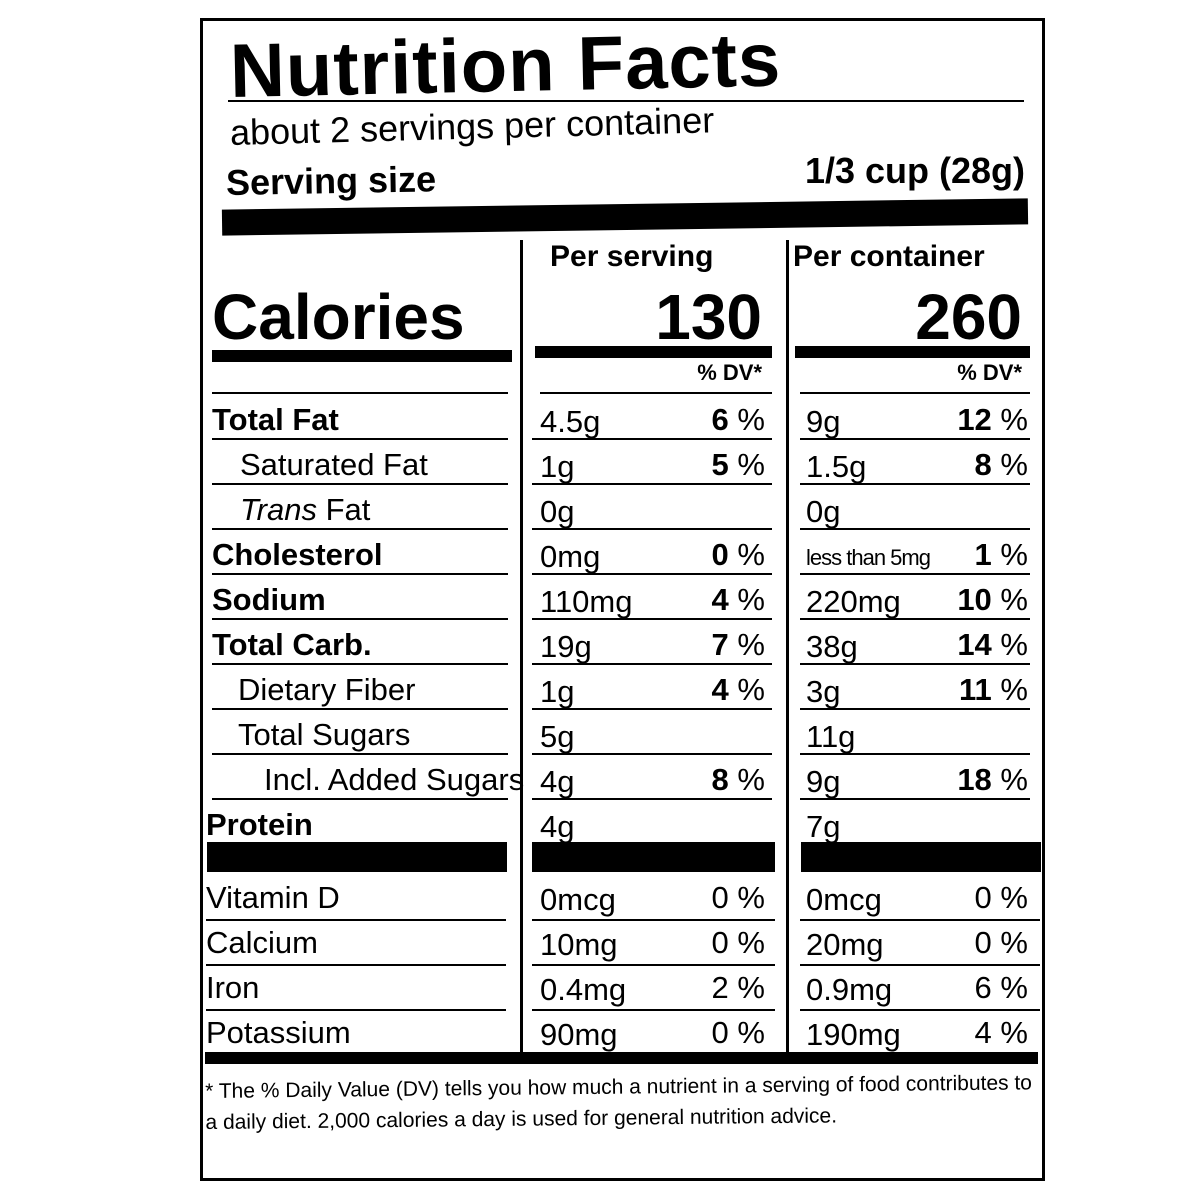 This screenshot has height=1200, width=1200. I want to click on nutrient-row: Total Carb. 19g 38g 7 % 14 %, so click(600, 645).